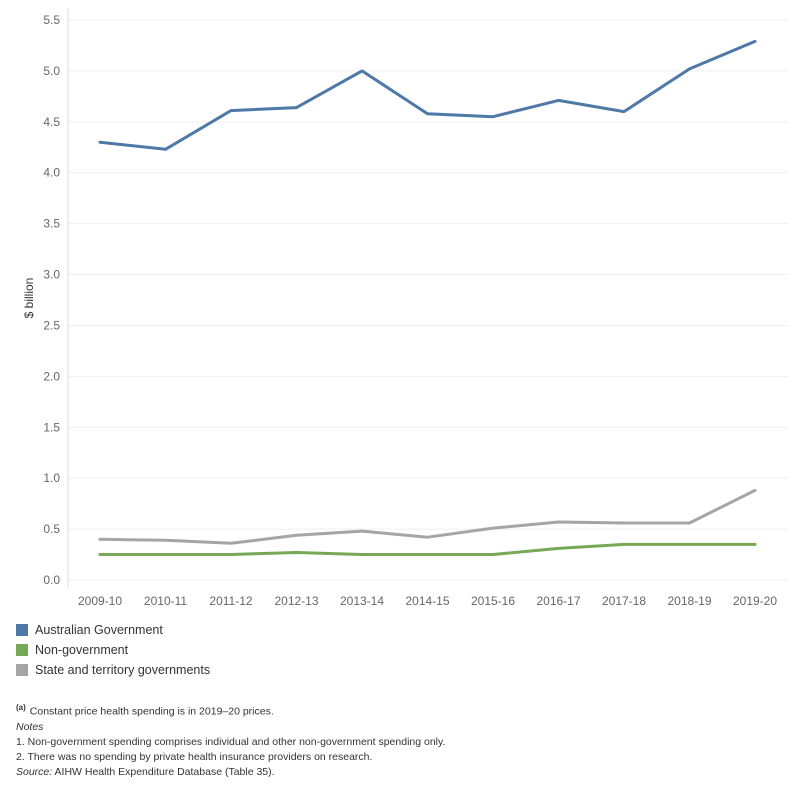 Image resolution: width=800 pixels, height=800 pixels. I want to click on legend-label: Australian Government, so click(99, 630).